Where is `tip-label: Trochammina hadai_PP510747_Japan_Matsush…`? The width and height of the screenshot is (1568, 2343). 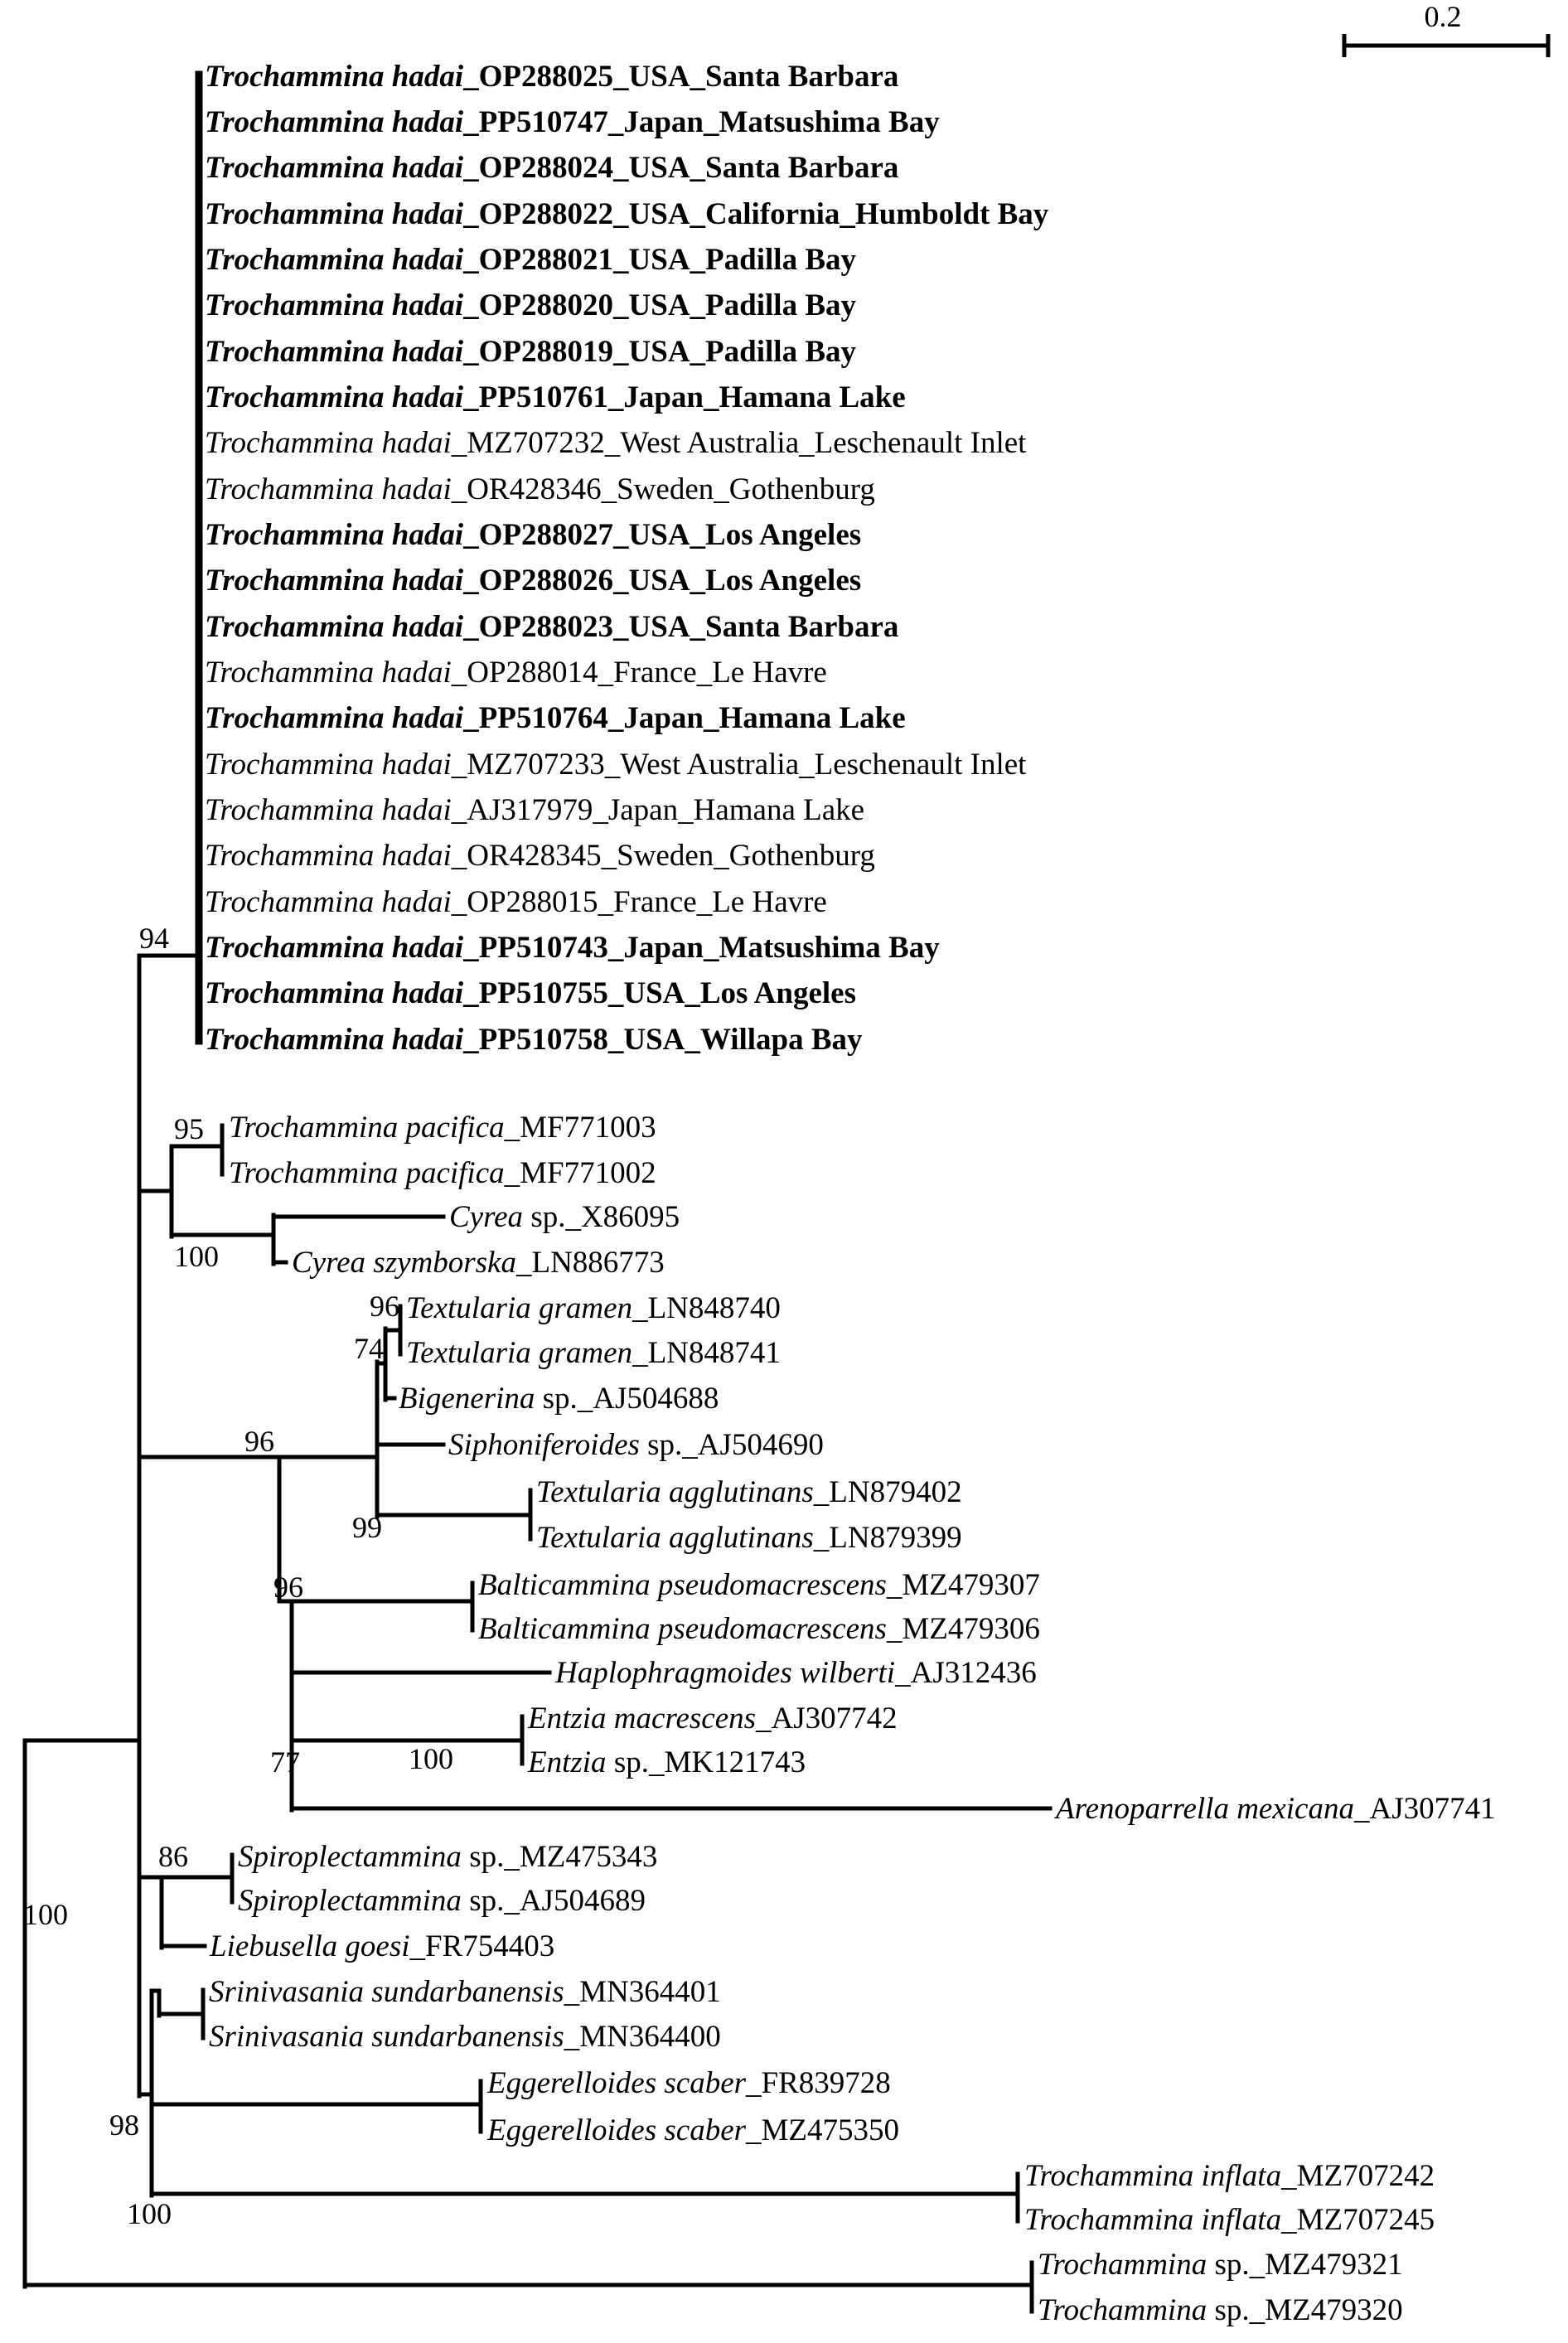
tip-label: Trochammina hadai_PP510747_Japan_Matsush… is located at coordinates (572, 122).